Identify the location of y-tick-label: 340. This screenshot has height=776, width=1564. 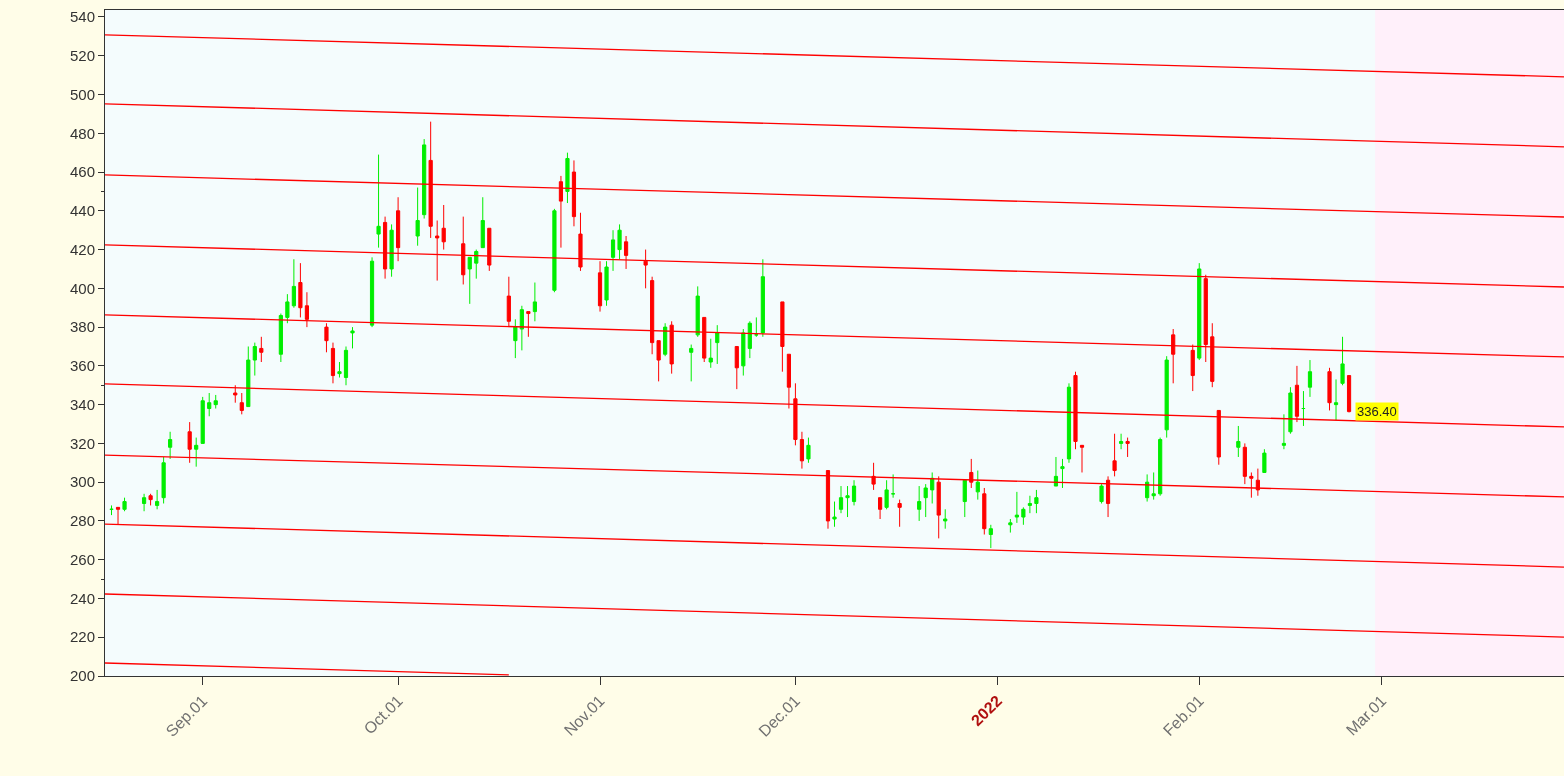
(82, 404).